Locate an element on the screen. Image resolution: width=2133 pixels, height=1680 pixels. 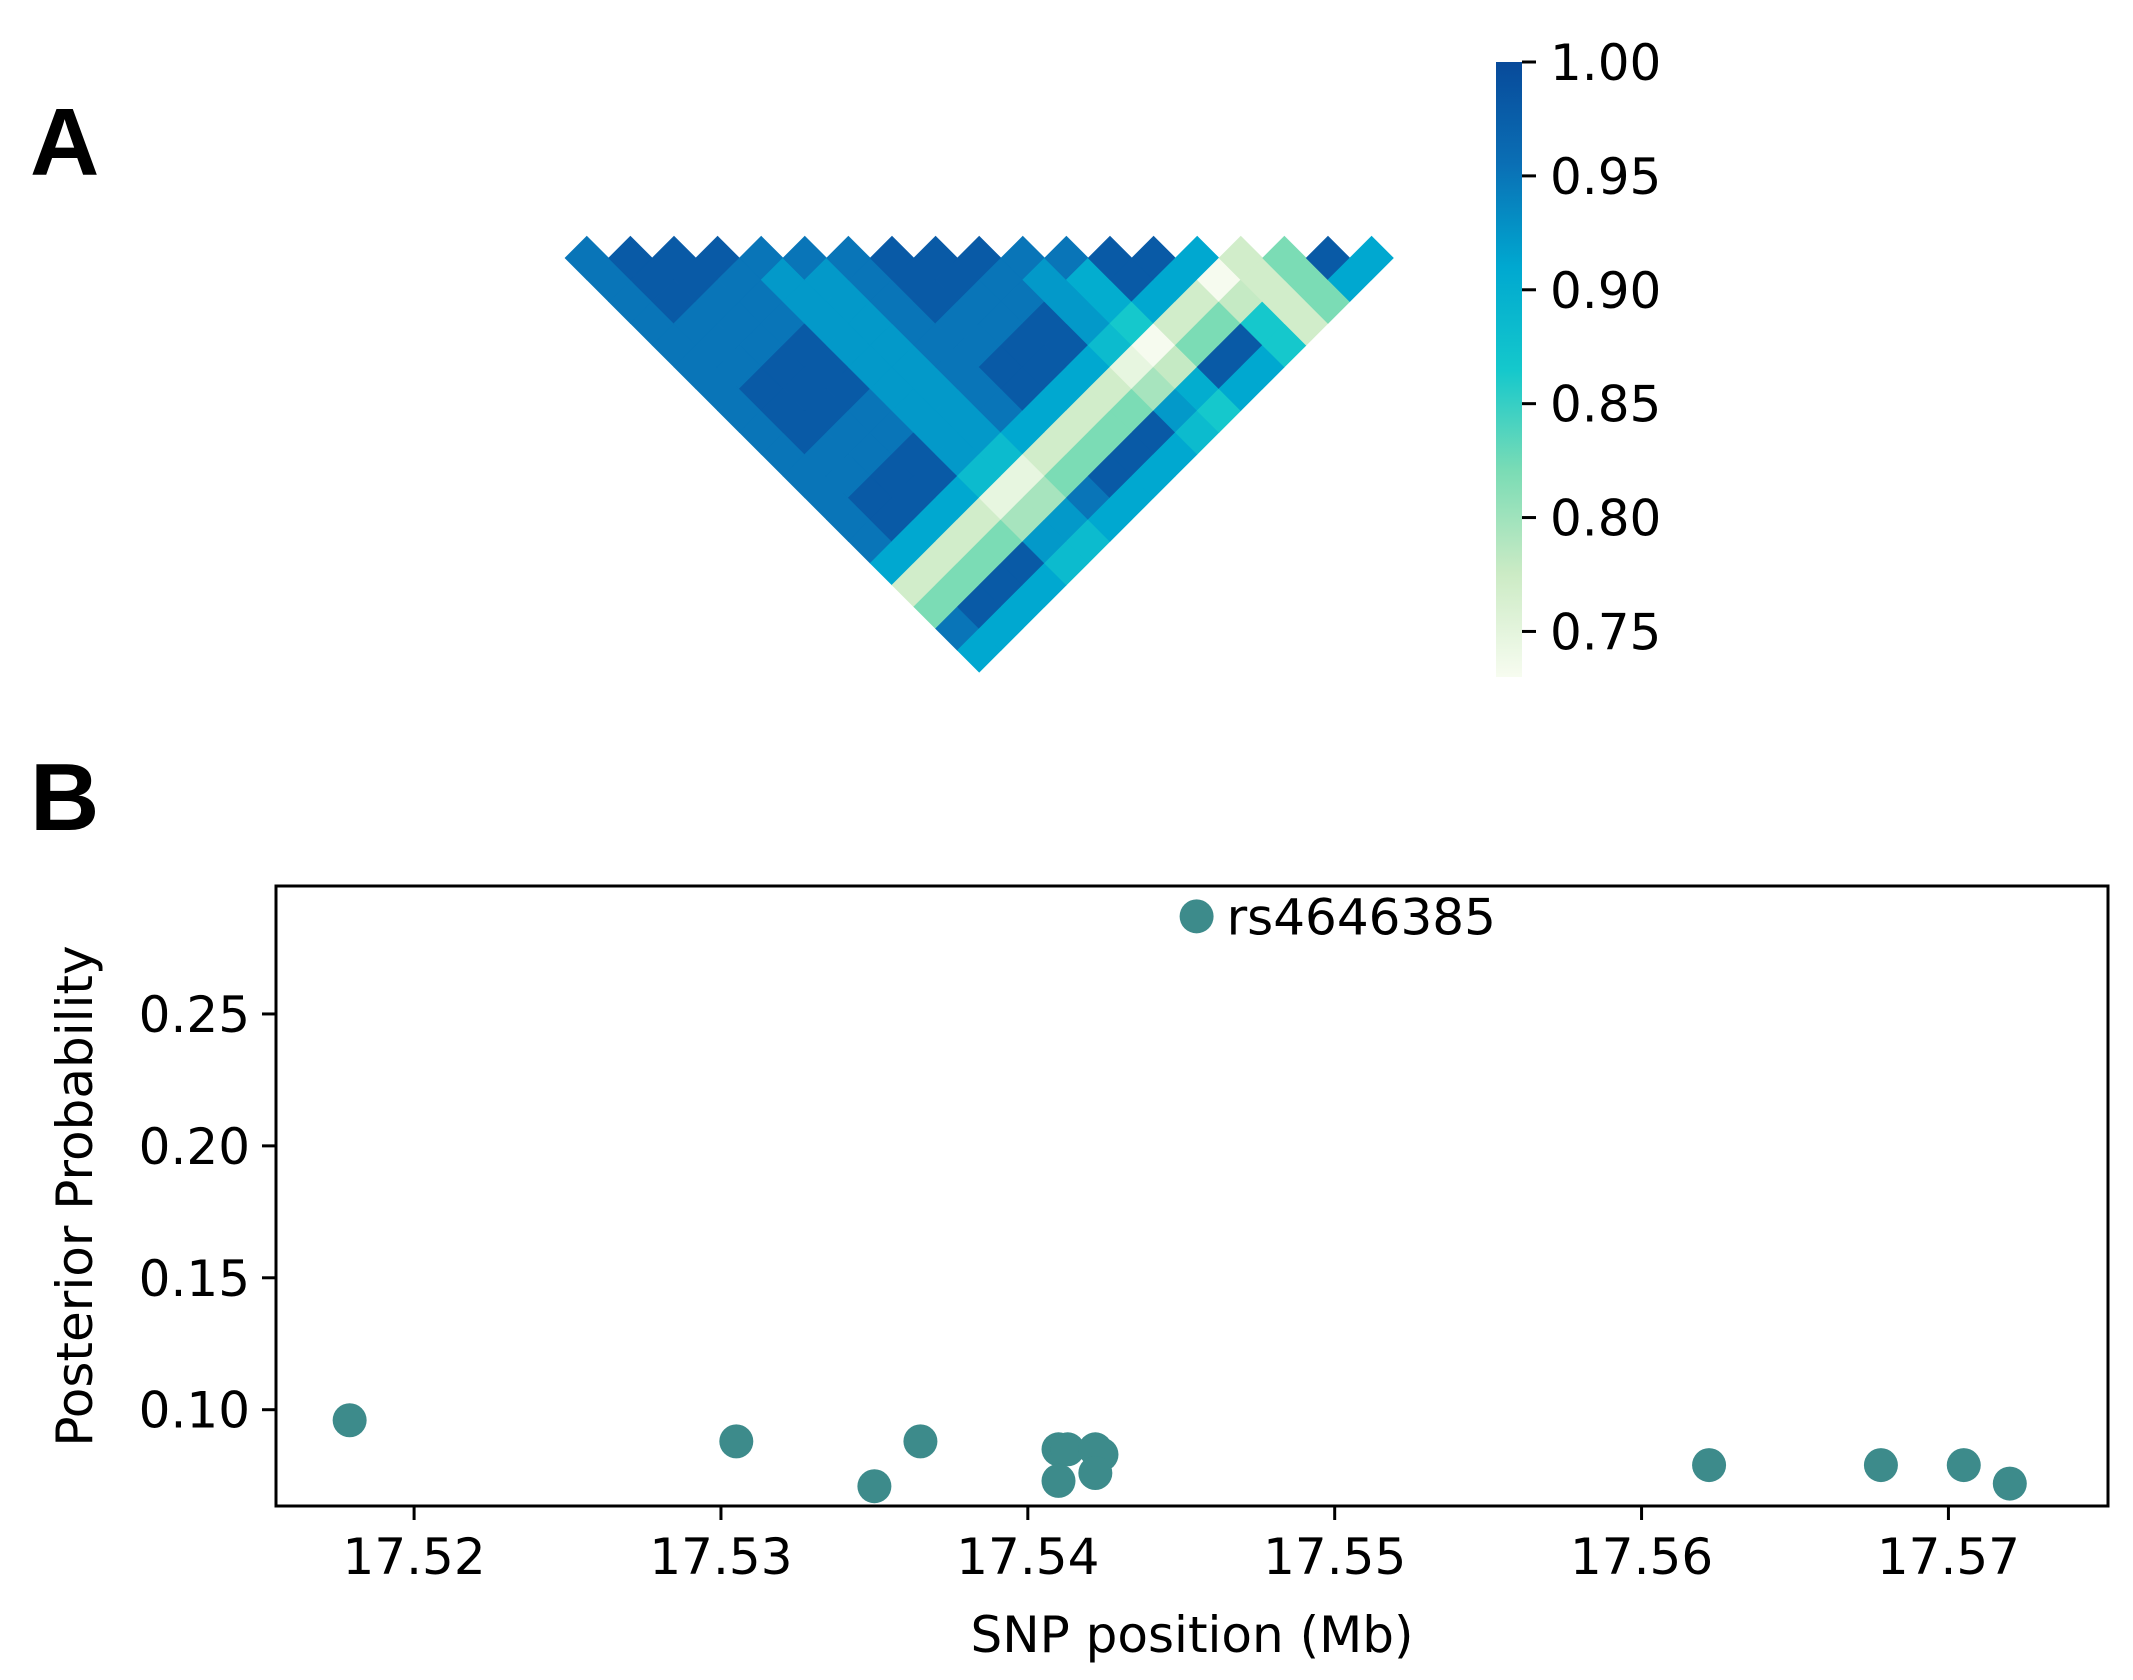
y-axis-title: Posterior Probability is located at coordinates (75, 1195).